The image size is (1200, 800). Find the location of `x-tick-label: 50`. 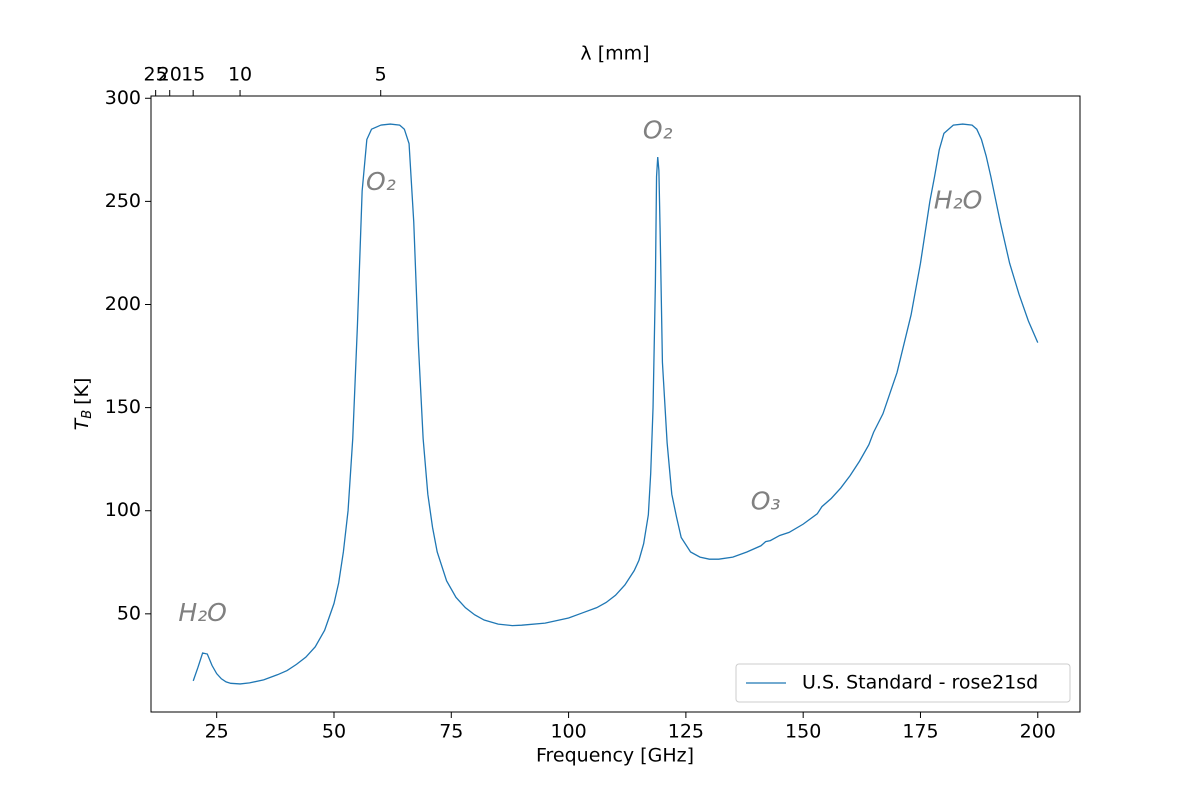

x-tick-label: 50 is located at coordinates (334, 732).